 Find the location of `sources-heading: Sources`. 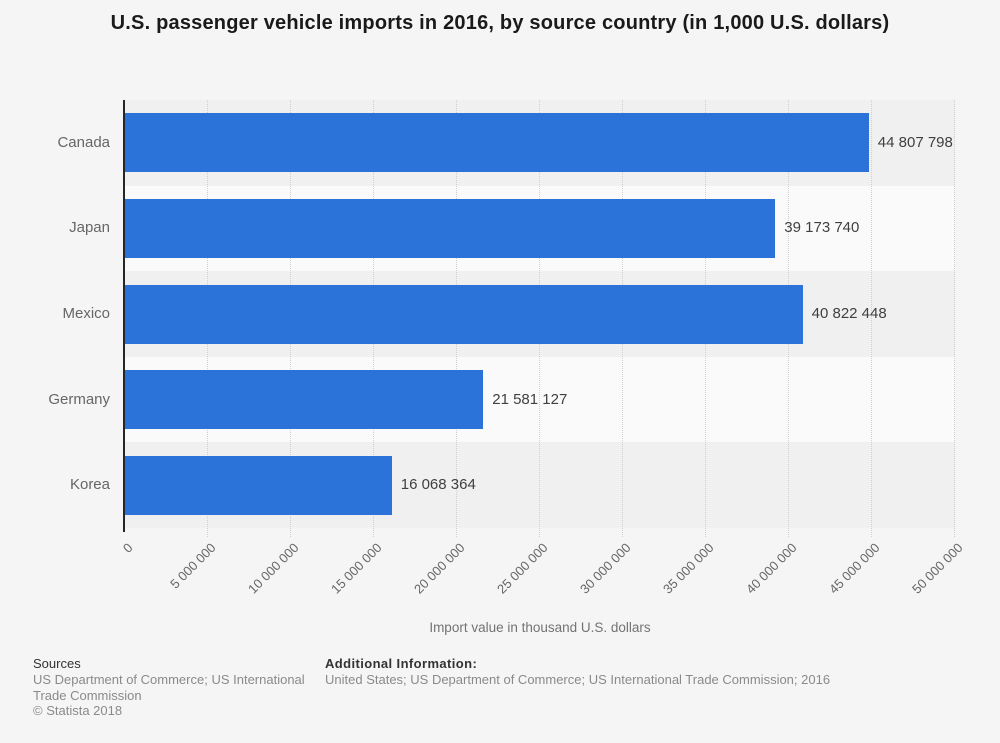

sources-heading: Sources is located at coordinates (57, 663).